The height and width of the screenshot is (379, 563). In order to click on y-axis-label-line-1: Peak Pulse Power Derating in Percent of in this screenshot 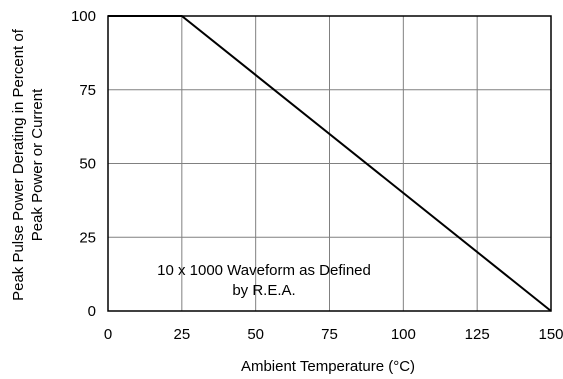, I will do `click(18, 164)`.